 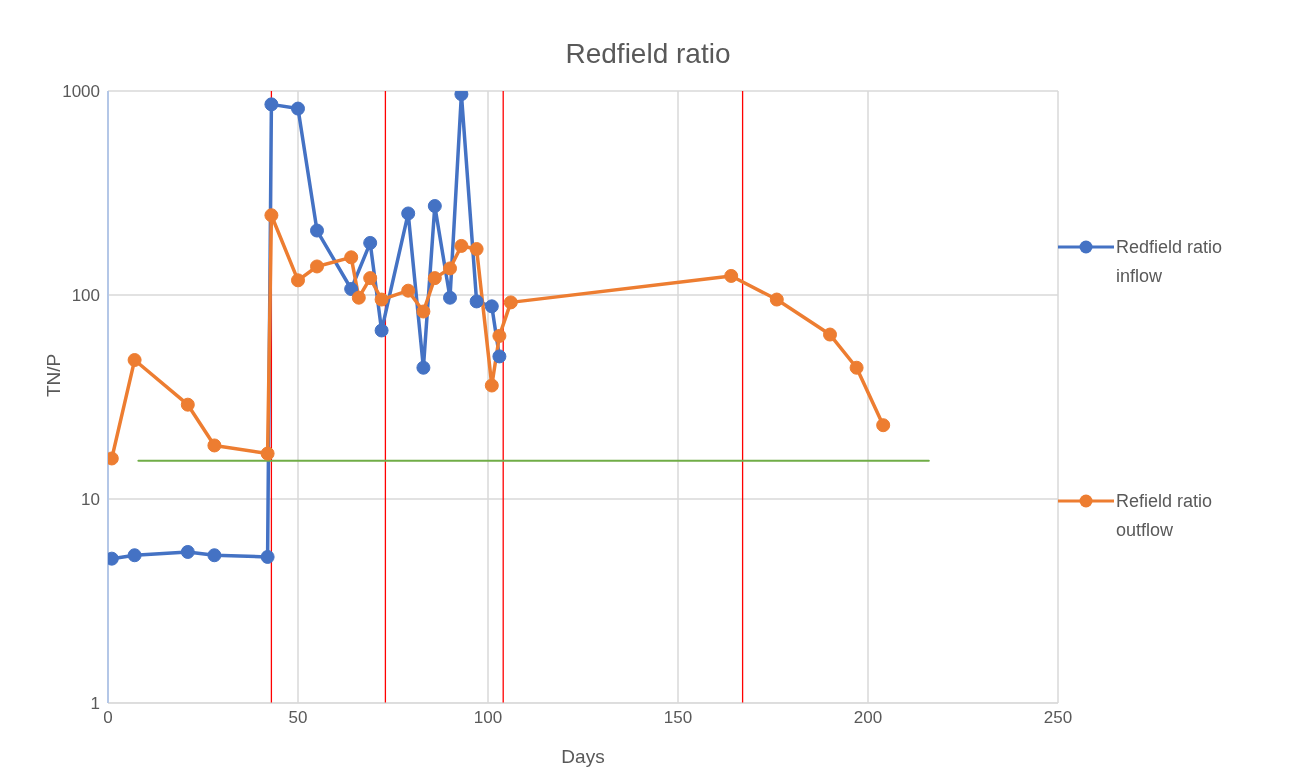 What do you see at coordinates (678, 718) in the screenshot?
I see `x-tick-label: 150` at bounding box center [678, 718].